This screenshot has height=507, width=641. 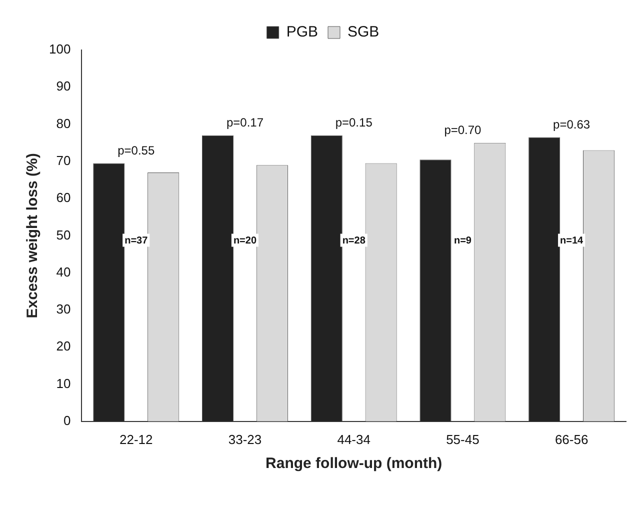 I want to click on legend-label: SGB, so click(x=364, y=32).